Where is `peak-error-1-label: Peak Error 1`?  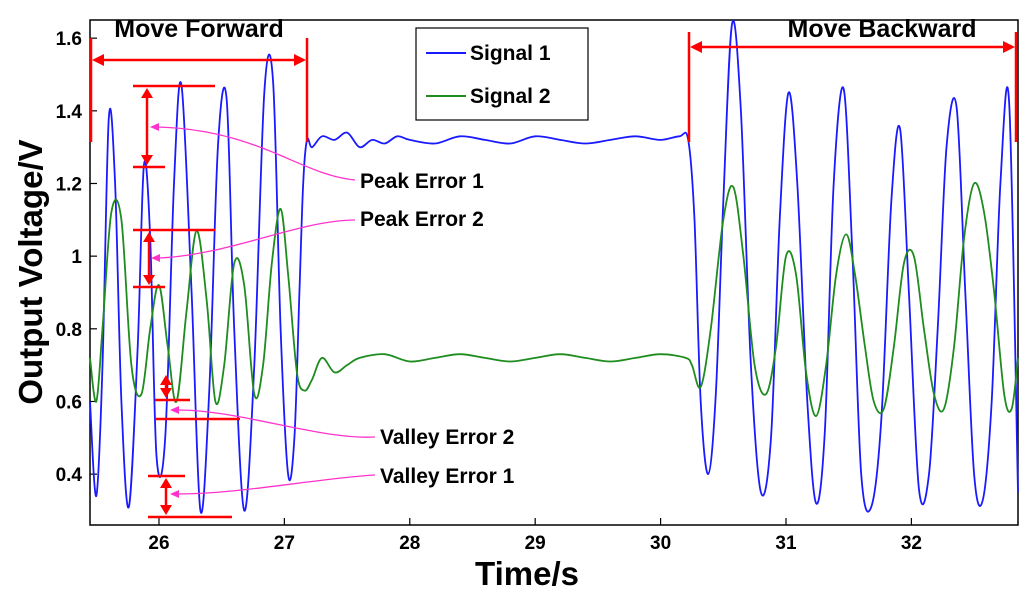 peak-error-1-label: Peak Error 1 is located at coordinates (422, 181).